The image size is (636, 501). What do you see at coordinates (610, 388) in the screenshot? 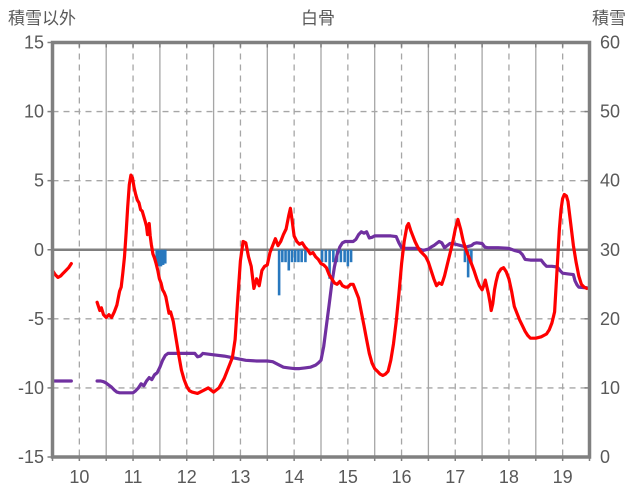
I see `right-axis-tick-label: 10` at bounding box center [610, 388].